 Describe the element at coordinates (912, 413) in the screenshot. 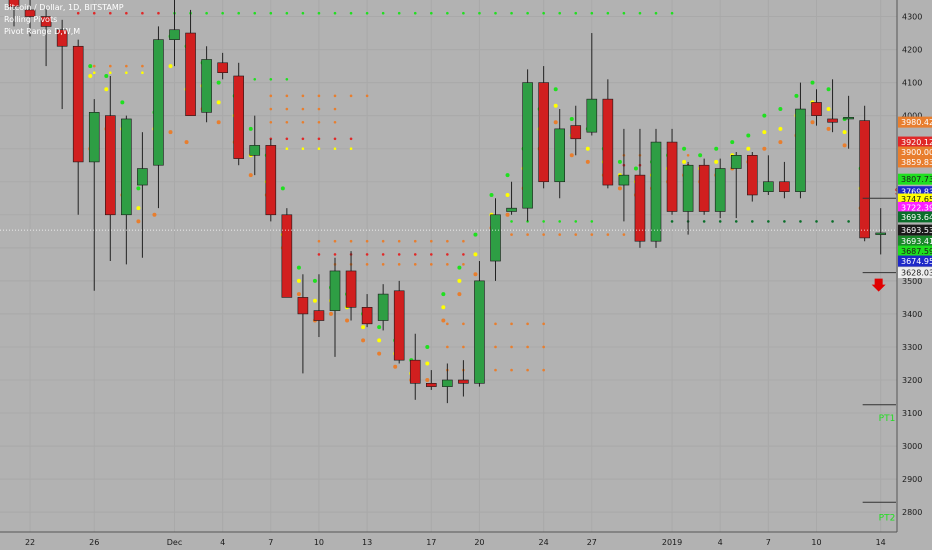

I see `y-tick-label: 3100` at that location.